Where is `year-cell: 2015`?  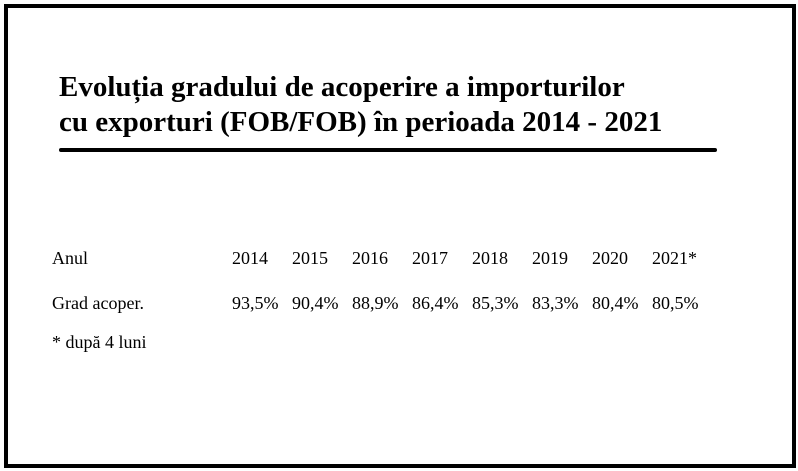 year-cell: 2015 is located at coordinates (310, 258).